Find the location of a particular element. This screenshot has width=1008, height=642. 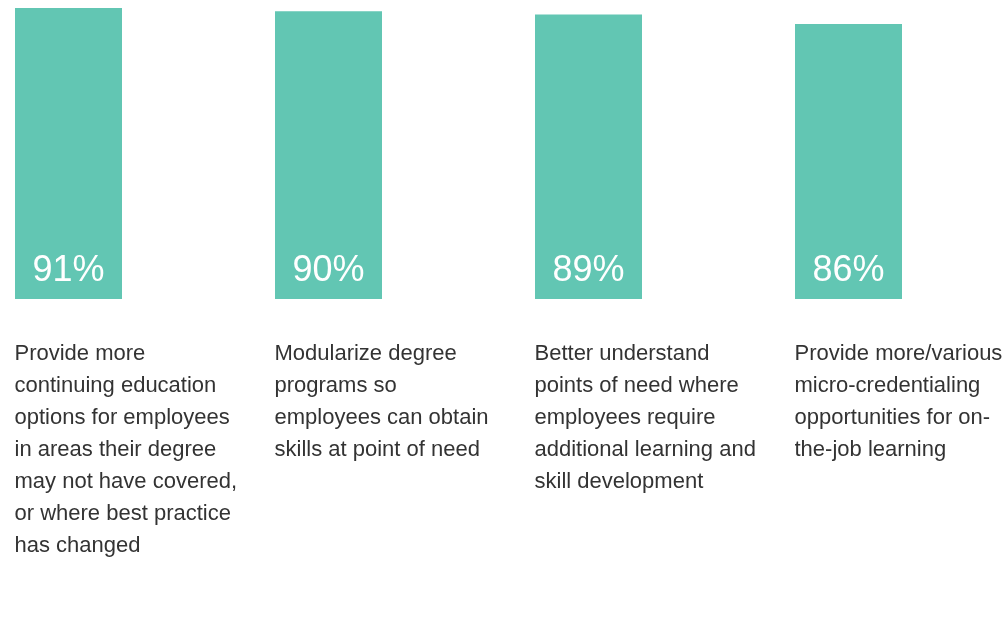

data-label: 91% is located at coordinates (68, 268).